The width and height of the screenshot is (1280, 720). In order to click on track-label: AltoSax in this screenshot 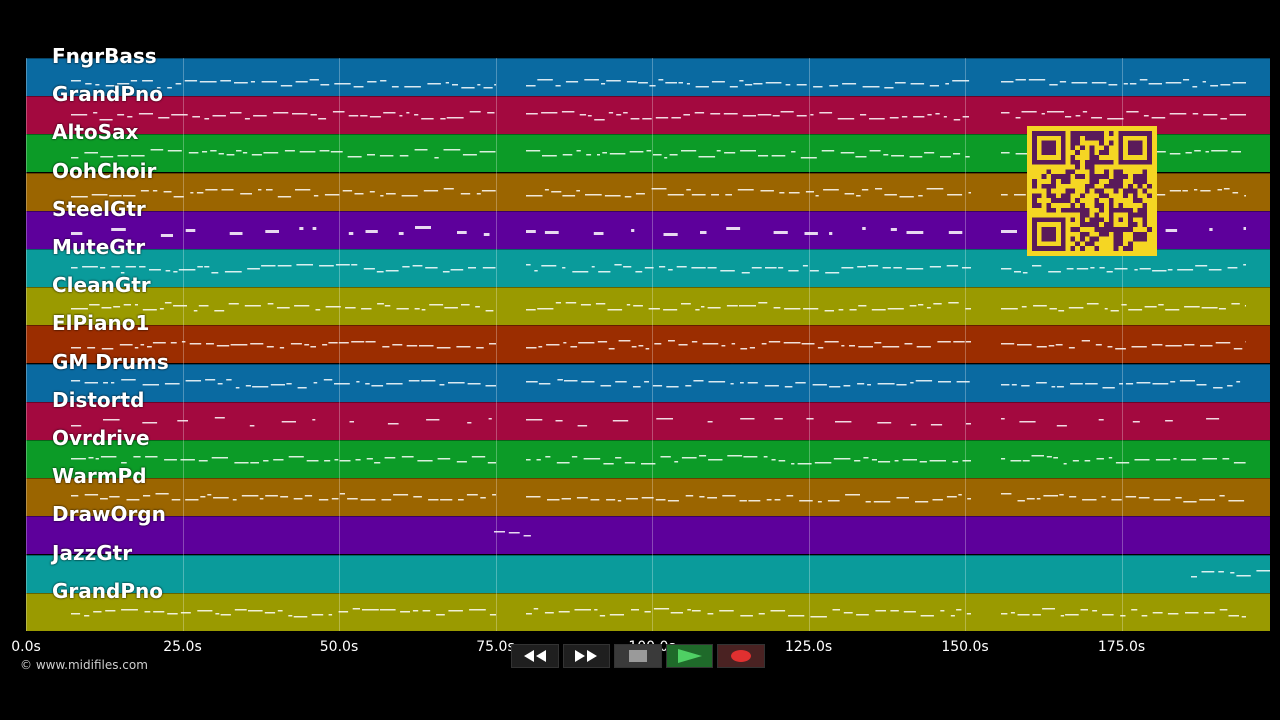, I will do `click(95, 132)`.